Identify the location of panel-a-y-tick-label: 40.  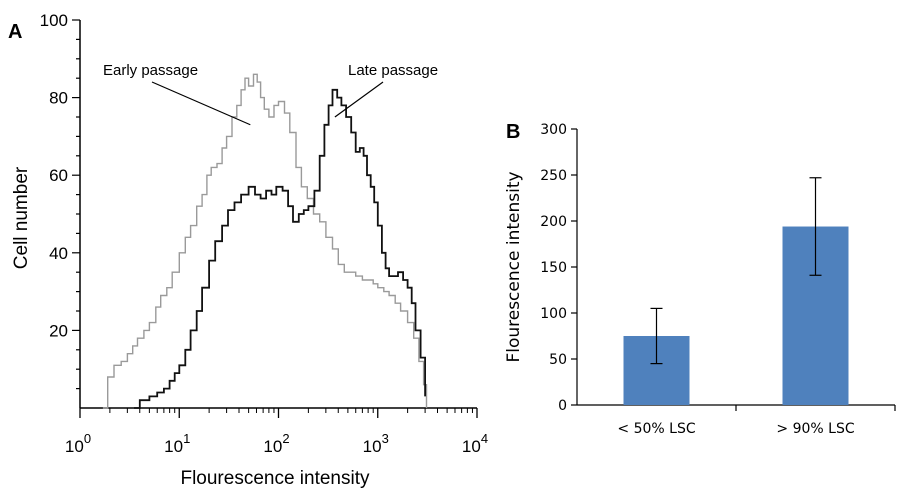
(58, 253).